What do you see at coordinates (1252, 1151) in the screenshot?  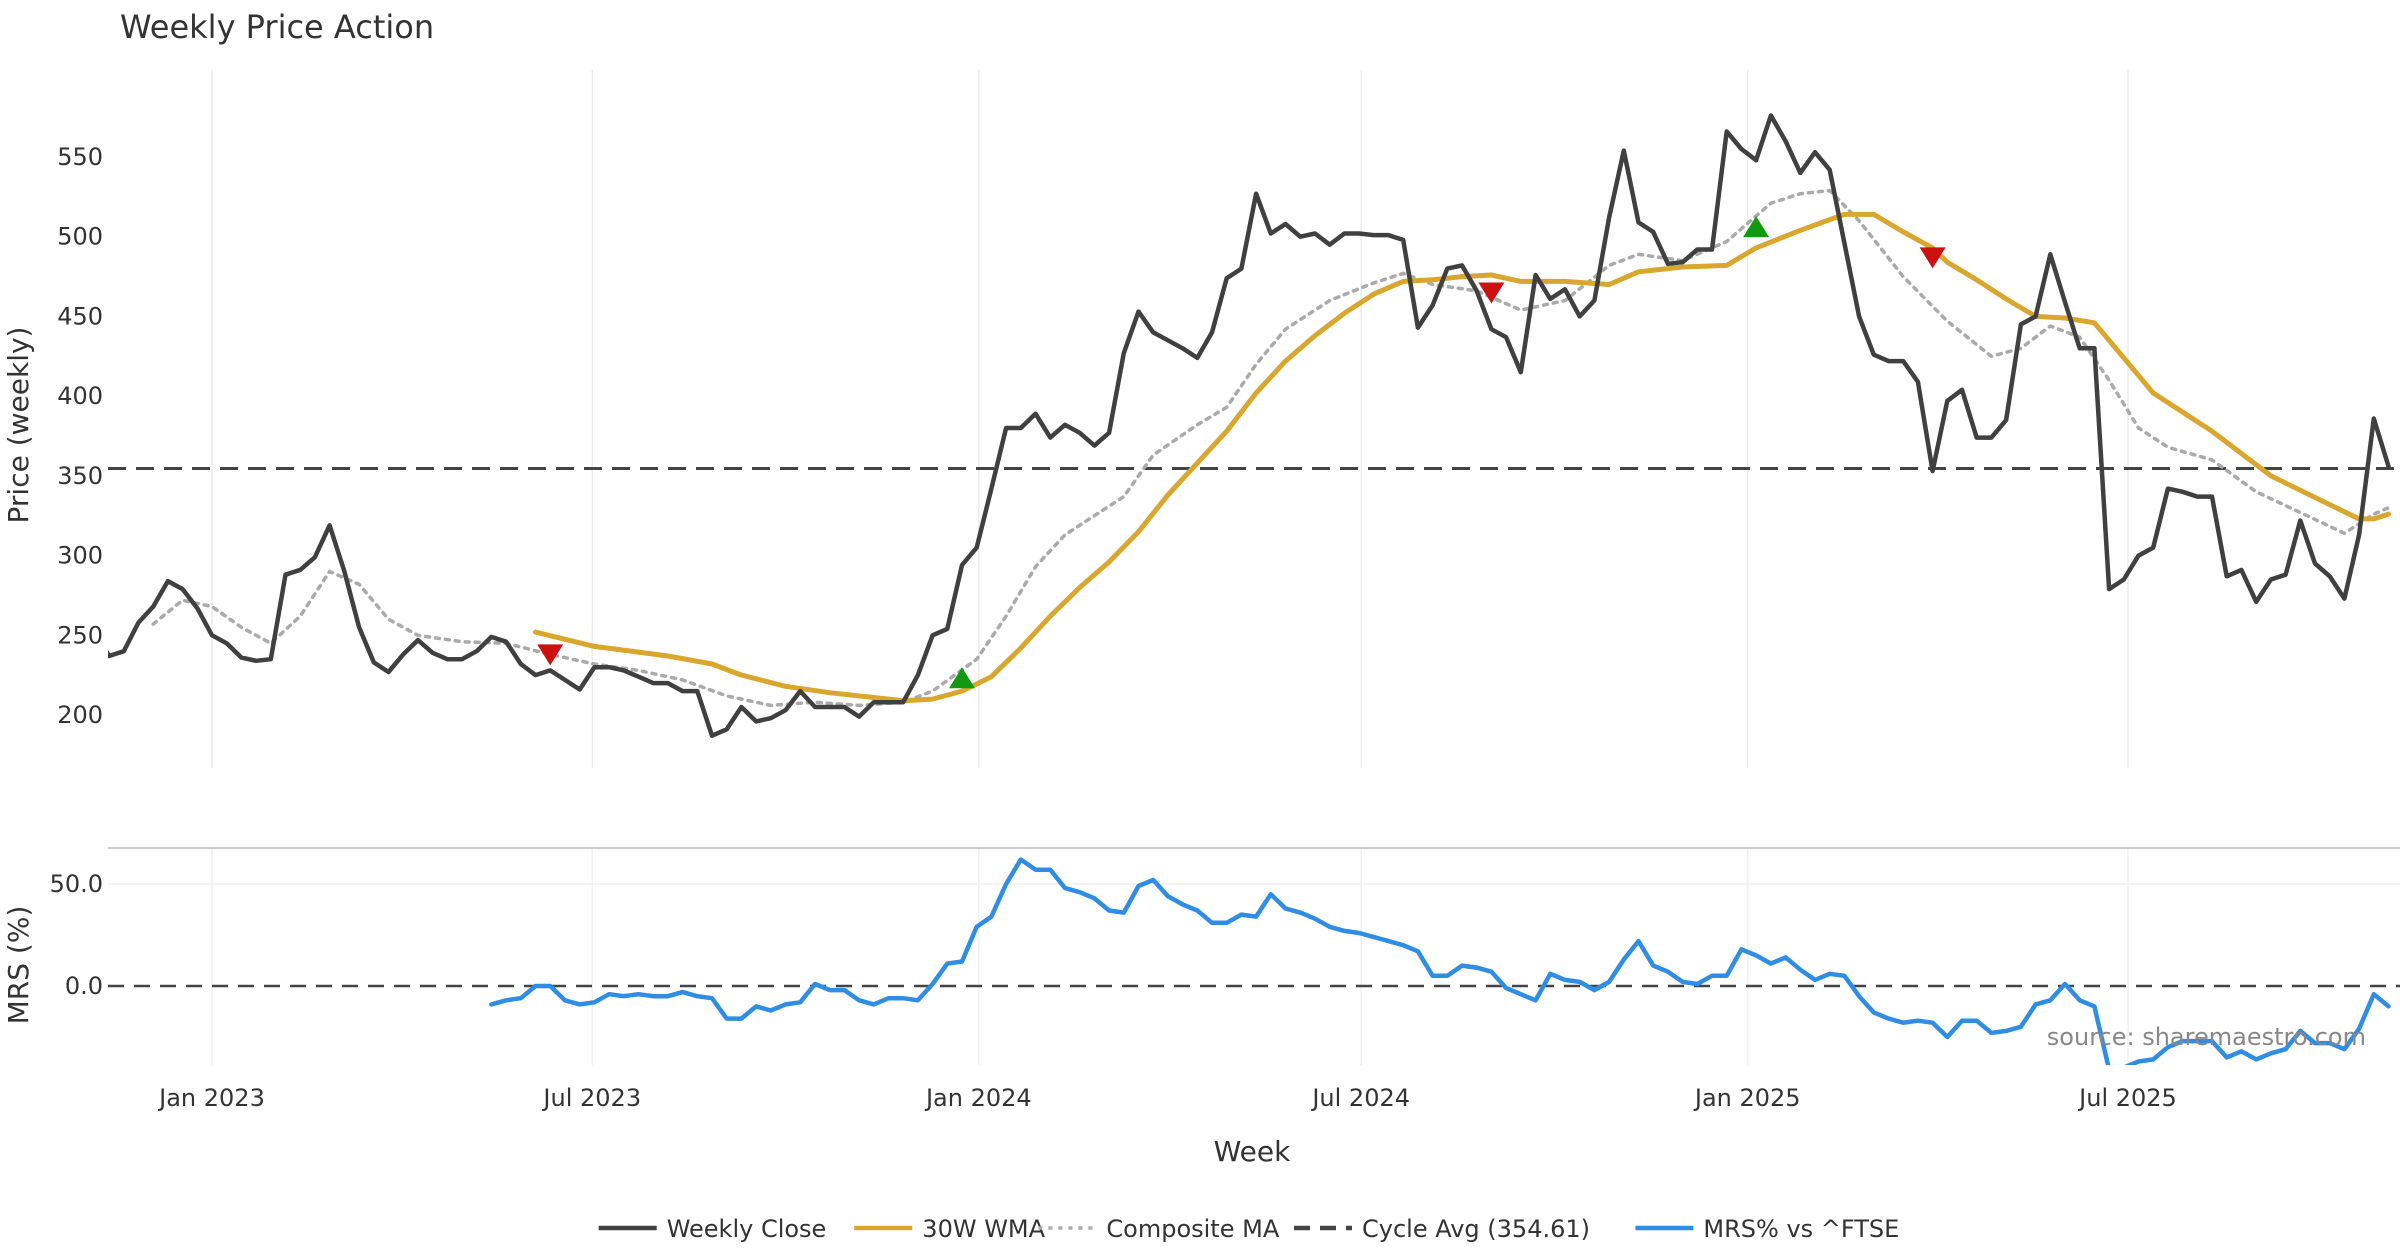 I see `x-axis-label: Week` at bounding box center [1252, 1151].